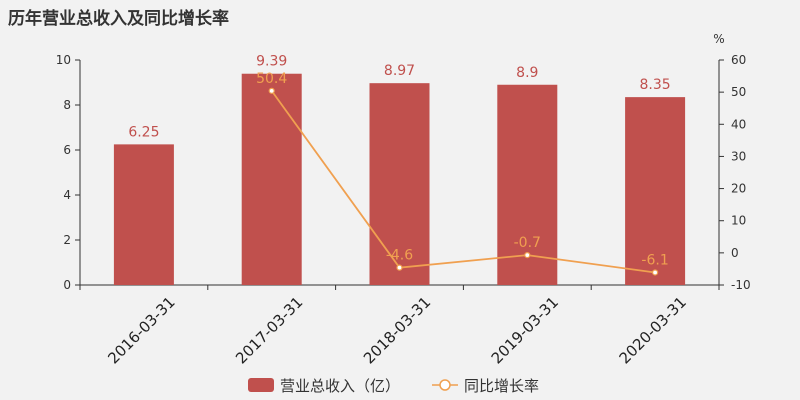 Image resolution: width=800 pixels, height=400 pixels. What do you see at coordinates (525, 330) in the screenshot?
I see `x-tick-label: 2019-03-31` at bounding box center [525, 330].